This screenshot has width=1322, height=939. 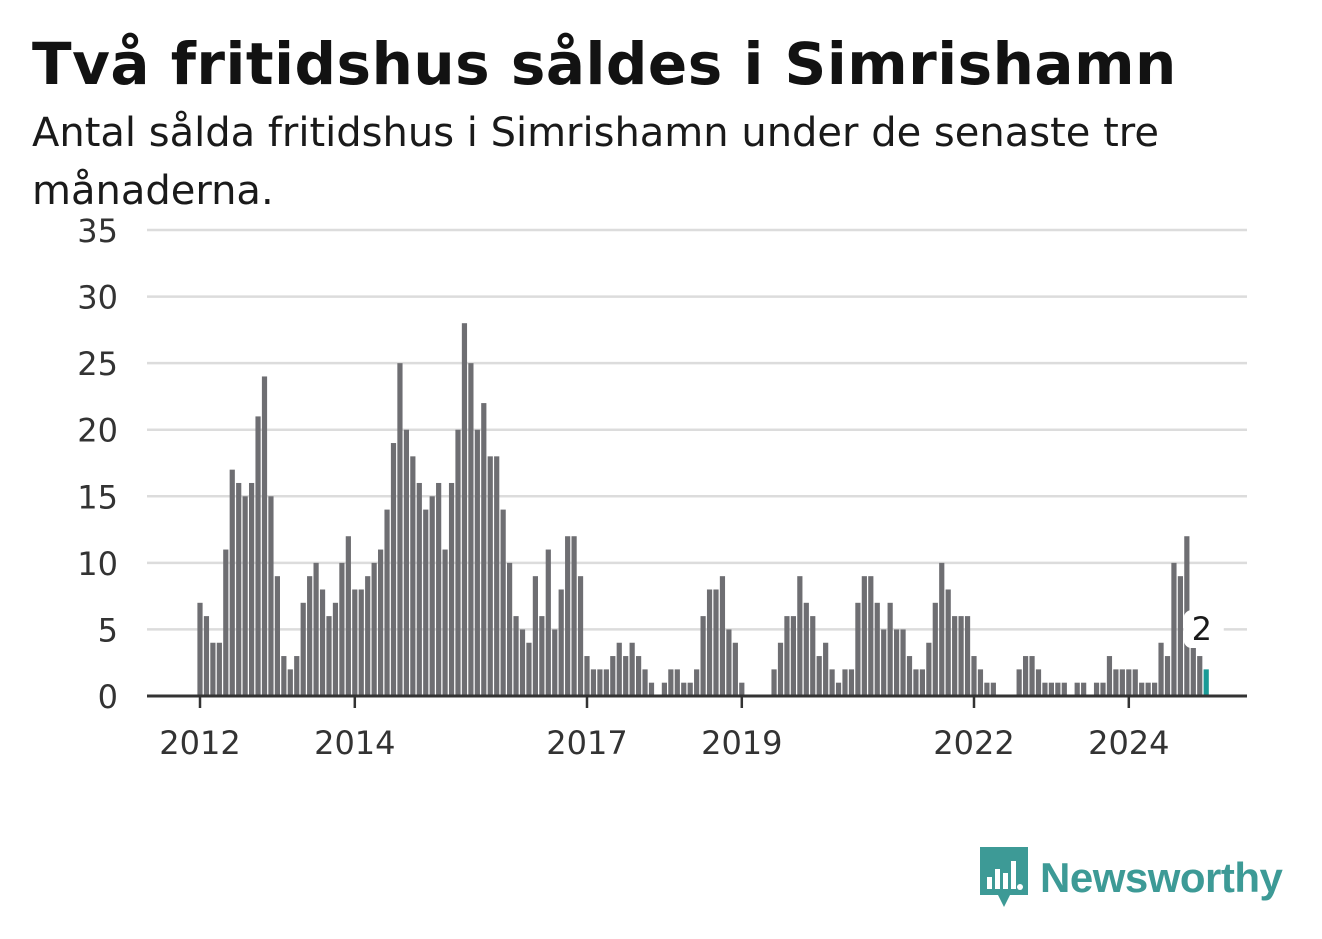 I want to click on y-tick-label: 25, so click(x=97, y=364).